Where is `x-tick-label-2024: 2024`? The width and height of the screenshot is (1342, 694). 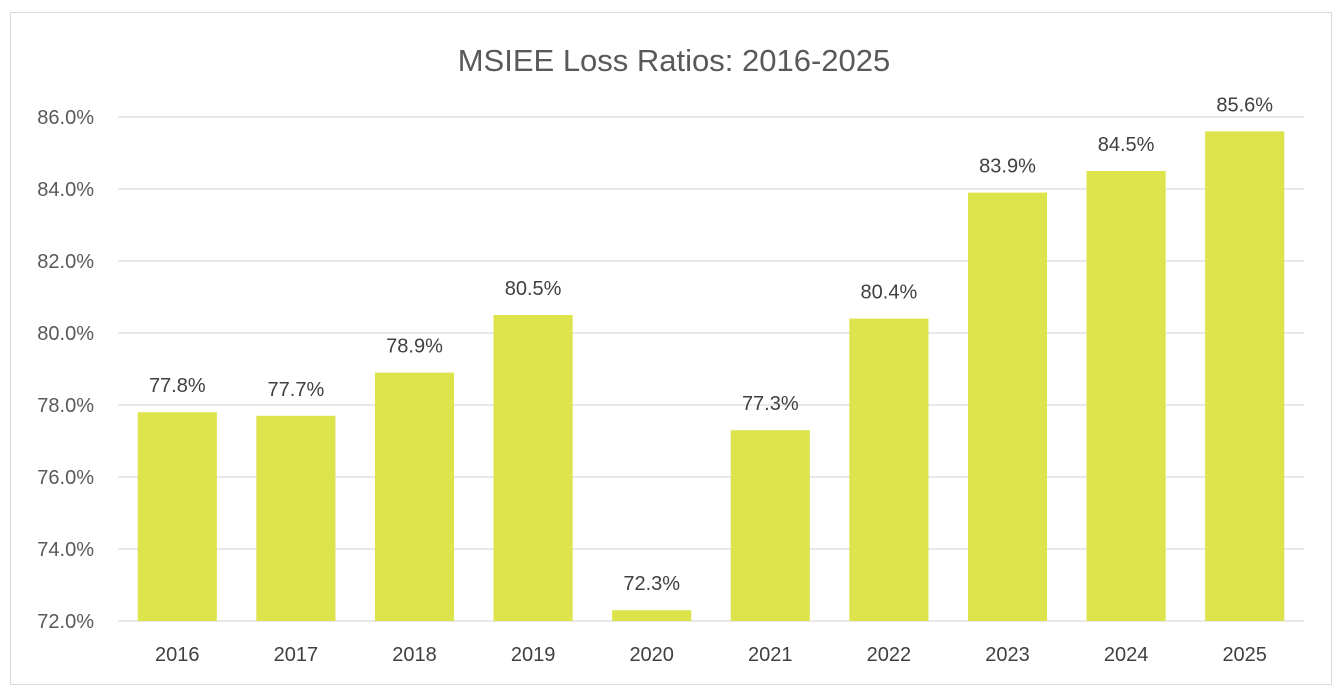 x-tick-label-2024: 2024 is located at coordinates (1126, 655).